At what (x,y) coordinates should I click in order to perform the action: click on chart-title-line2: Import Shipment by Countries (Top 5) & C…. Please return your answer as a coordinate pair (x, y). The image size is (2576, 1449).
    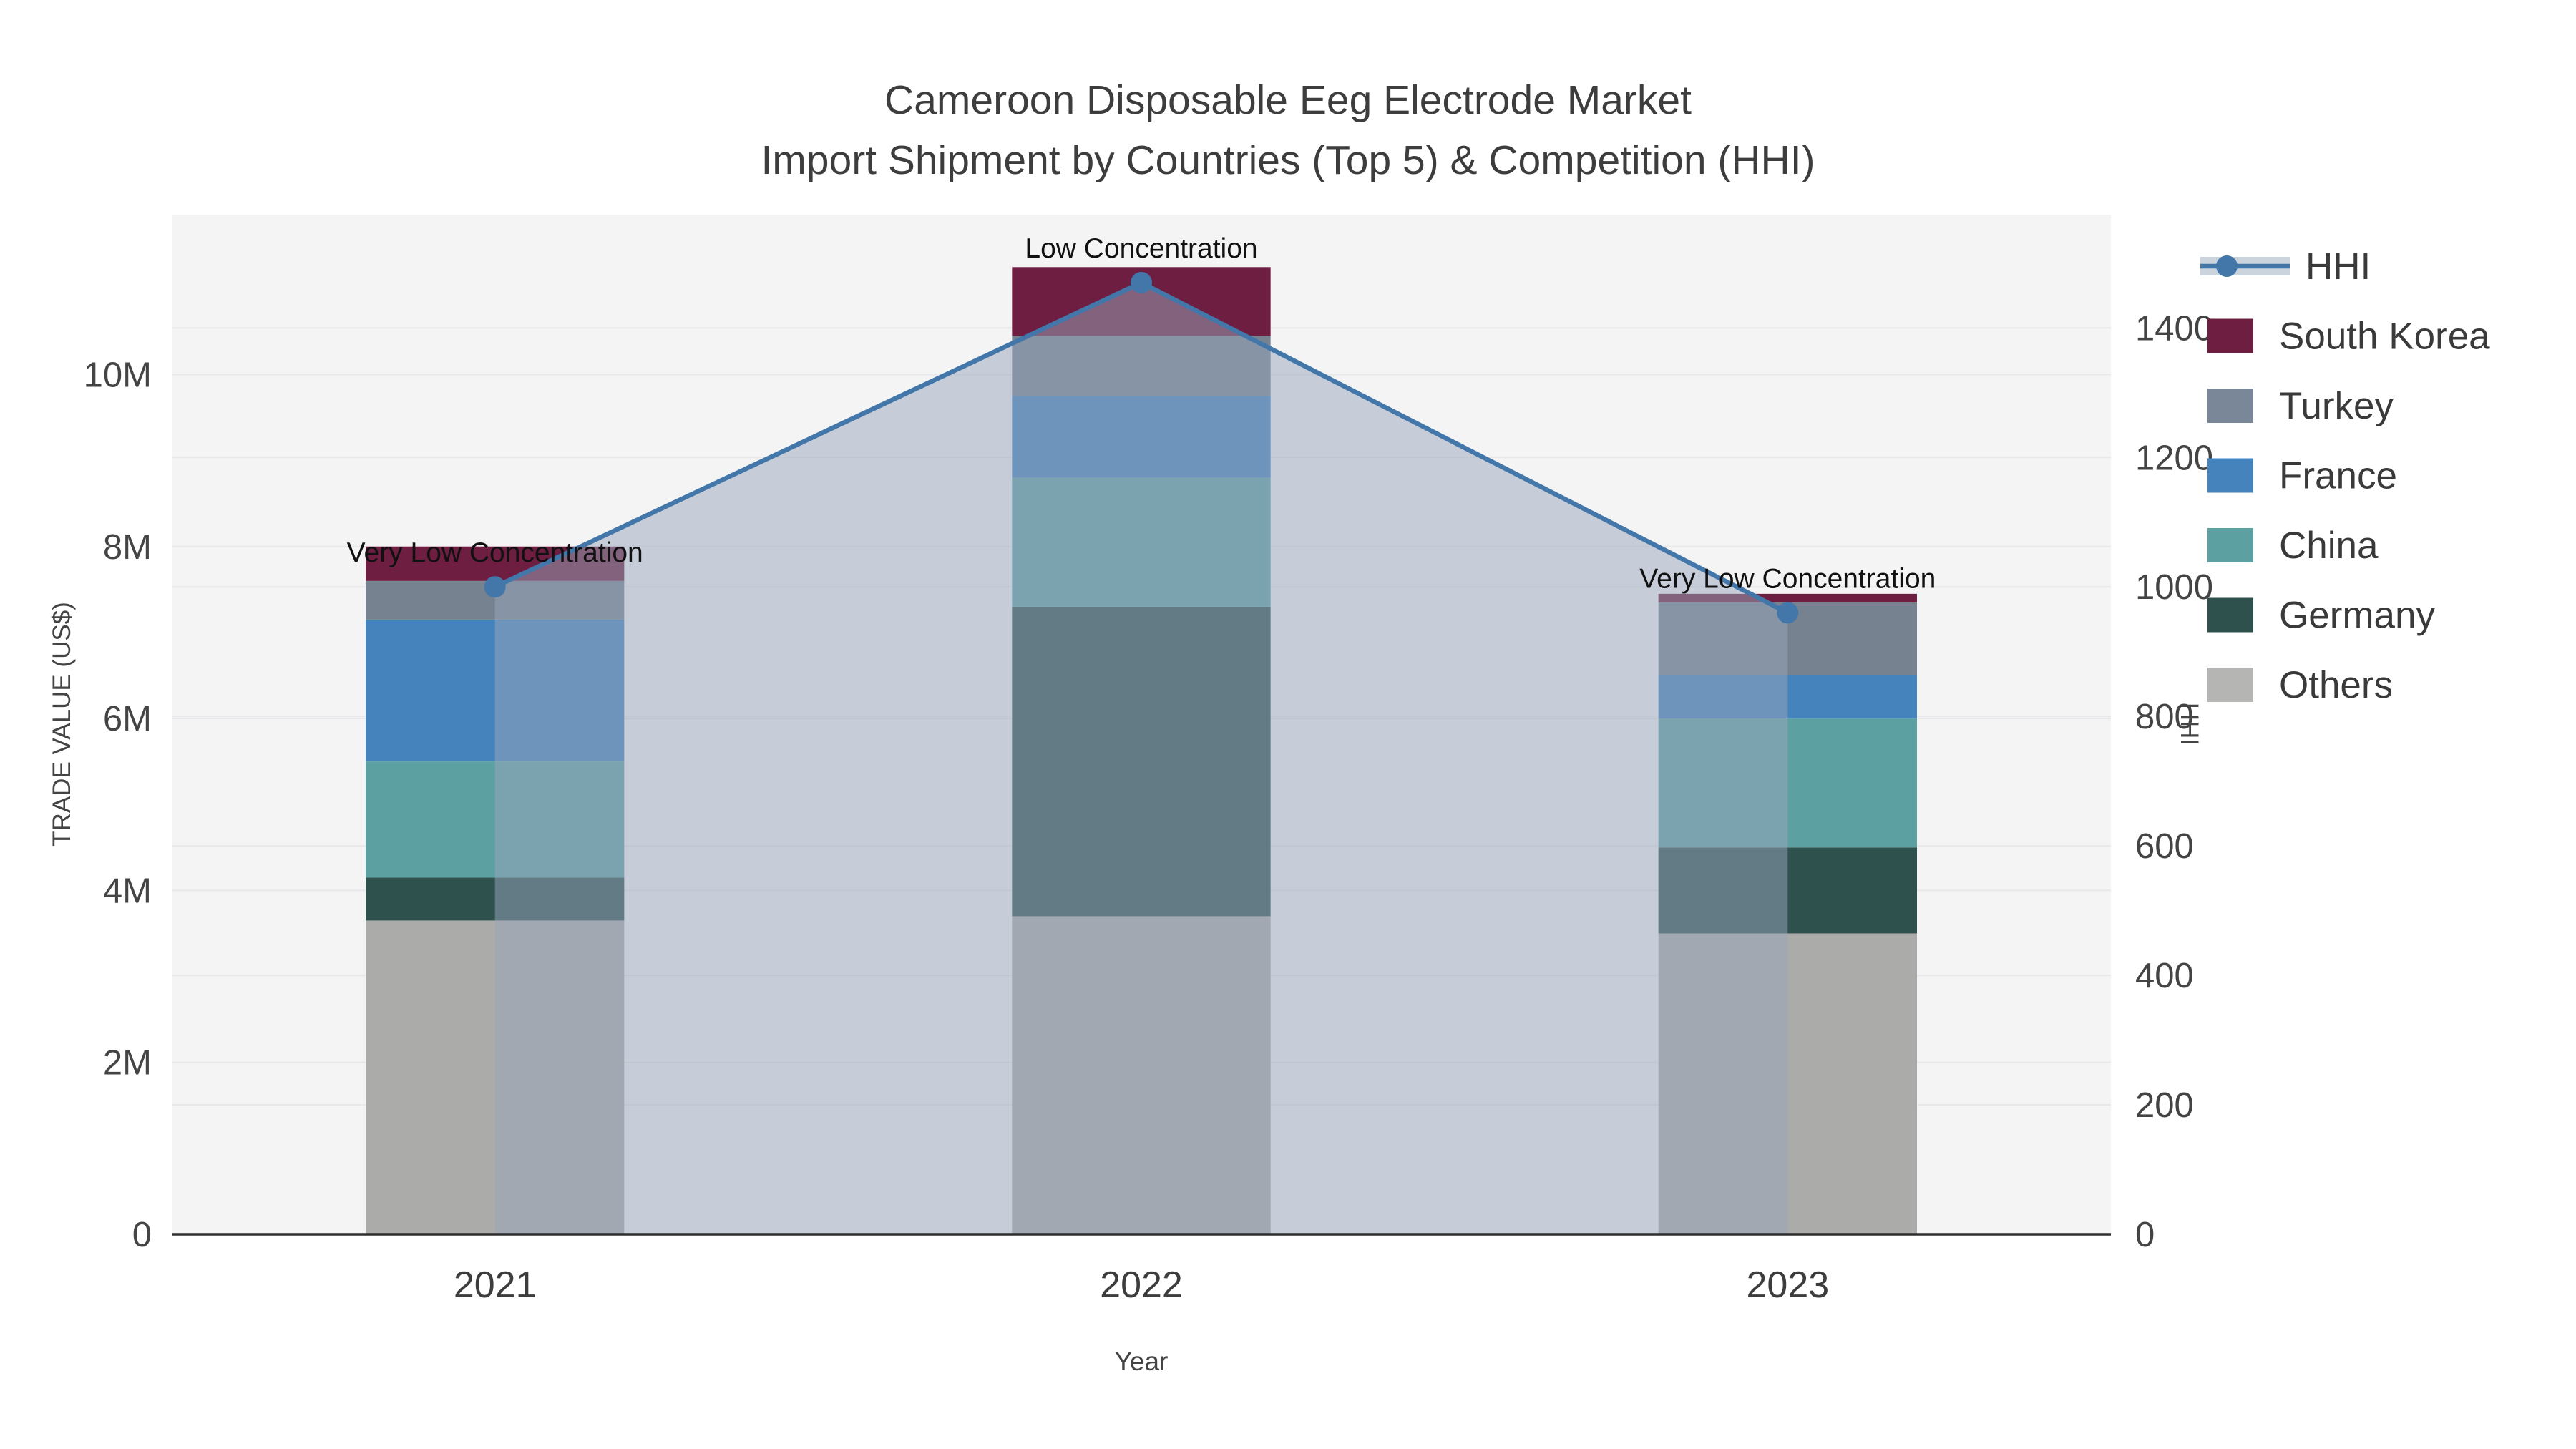
    Looking at the image, I should click on (1288, 160).